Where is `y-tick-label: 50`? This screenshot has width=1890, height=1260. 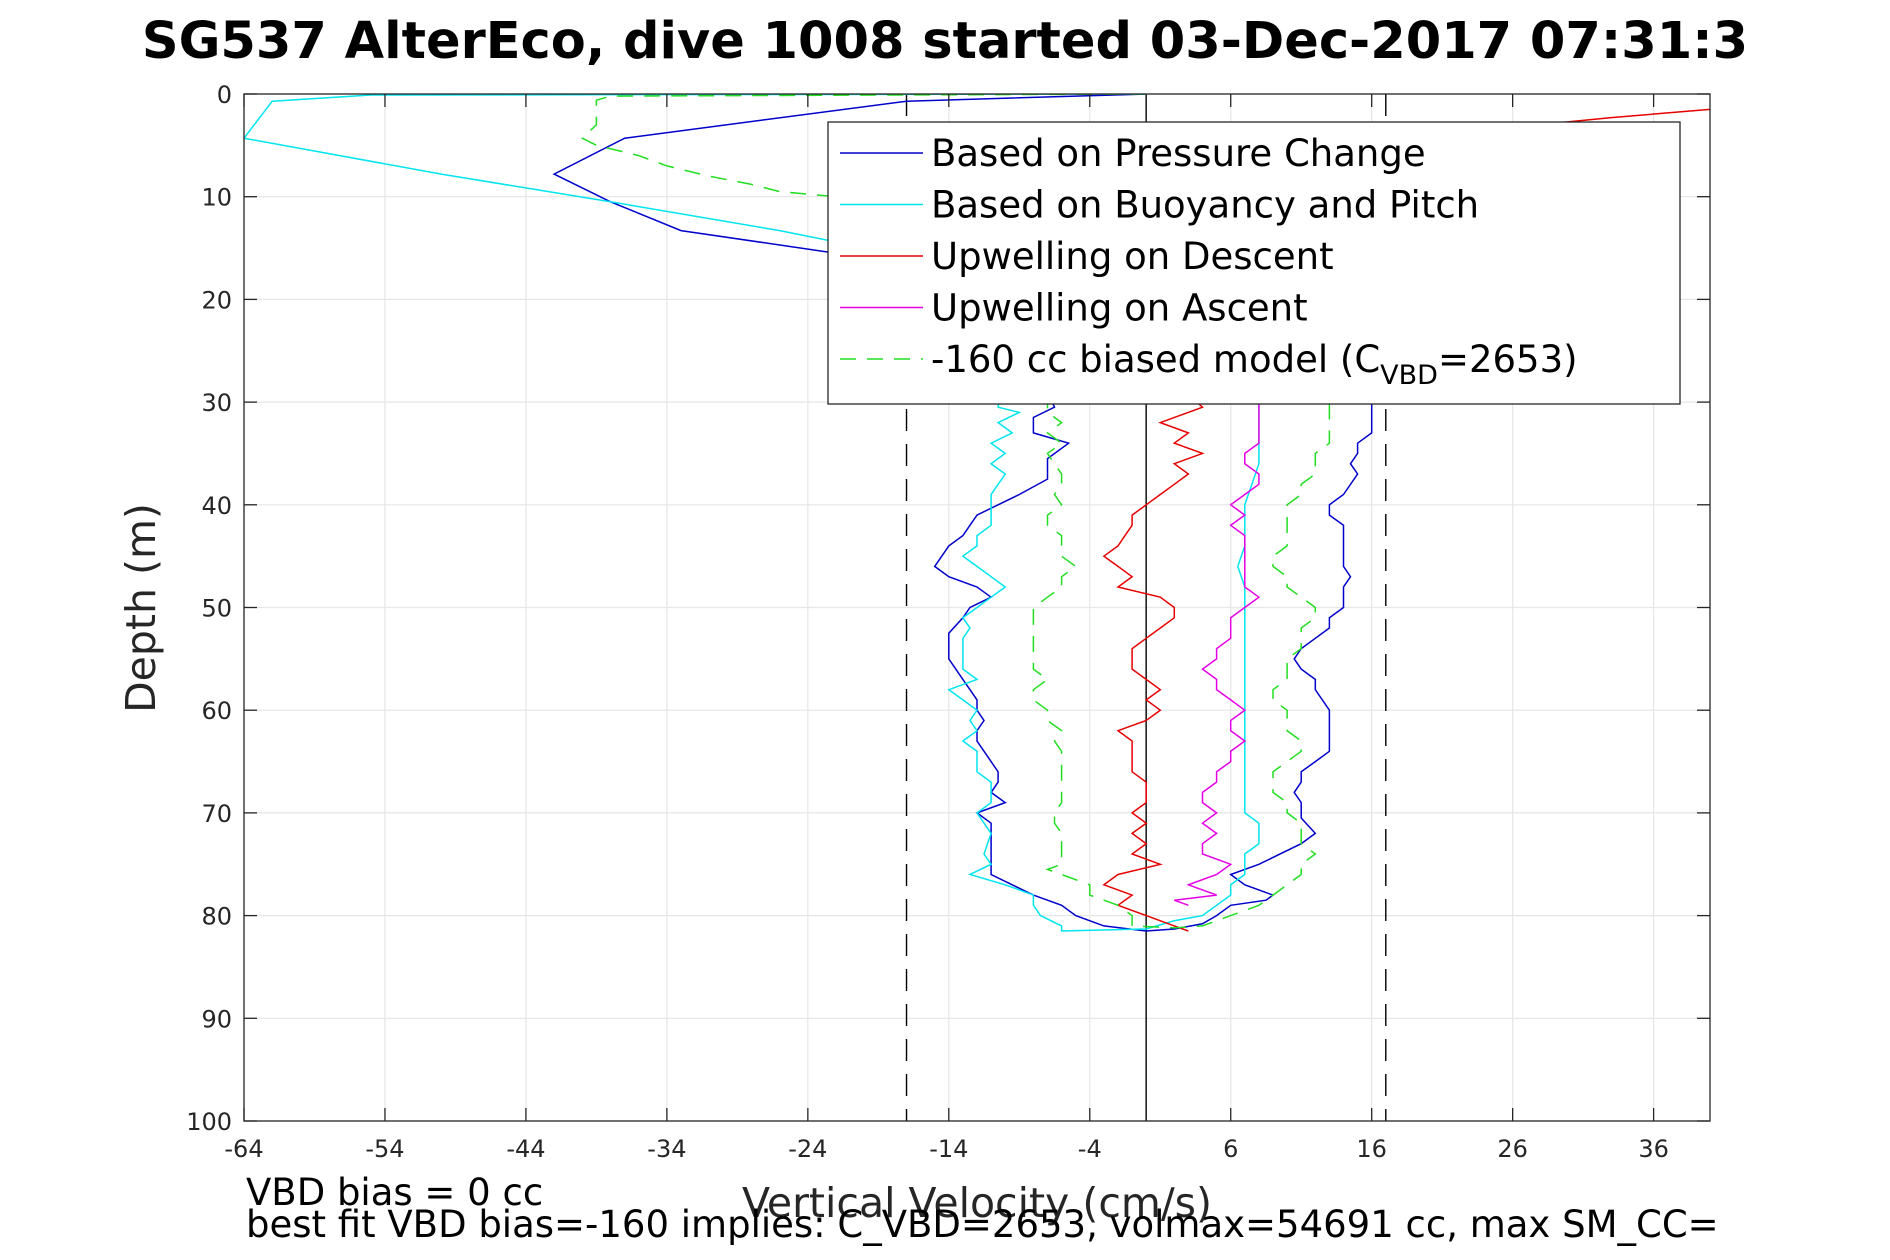
y-tick-label: 50 is located at coordinates (216, 609).